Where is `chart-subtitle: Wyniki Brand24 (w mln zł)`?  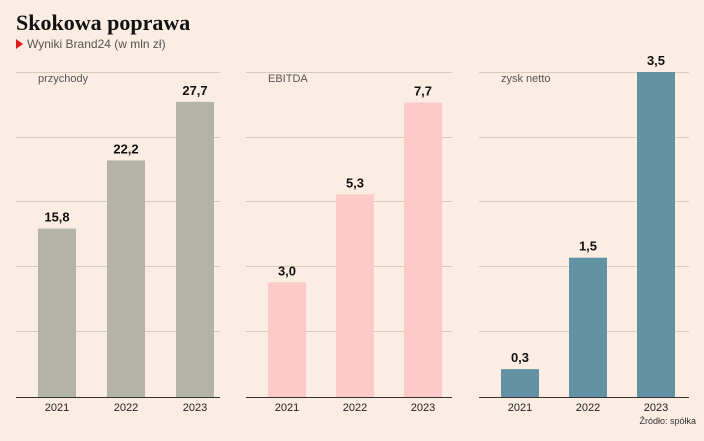
chart-subtitle: Wyniki Brand24 (w mln zł) is located at coordinates (91, 44).